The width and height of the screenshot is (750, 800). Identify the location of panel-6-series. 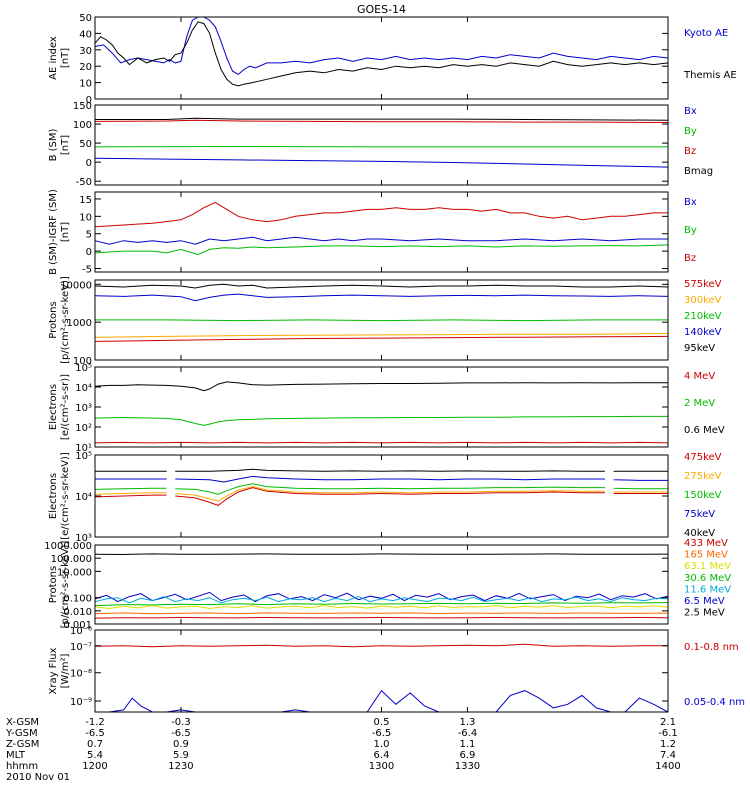
(381, 487).